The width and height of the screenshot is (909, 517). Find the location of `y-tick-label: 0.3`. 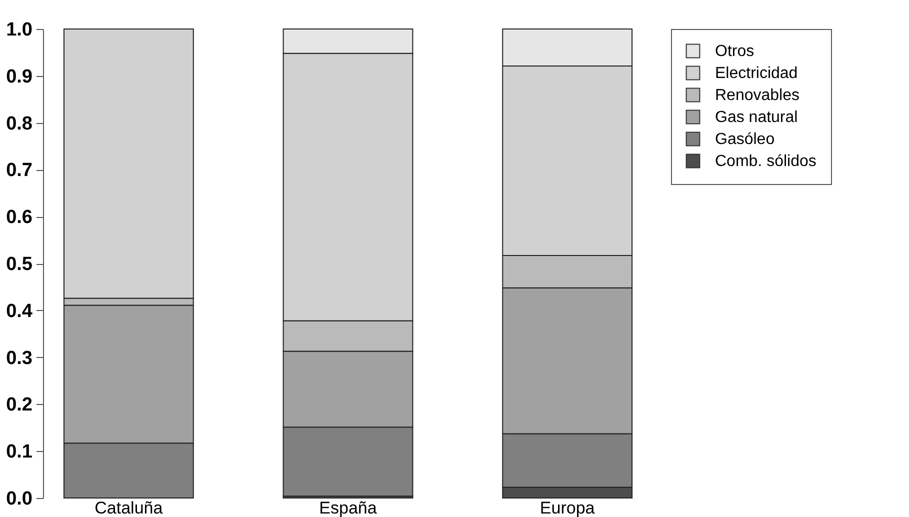

y-tick-label: 0.3 is located at coordinates (19, 358).